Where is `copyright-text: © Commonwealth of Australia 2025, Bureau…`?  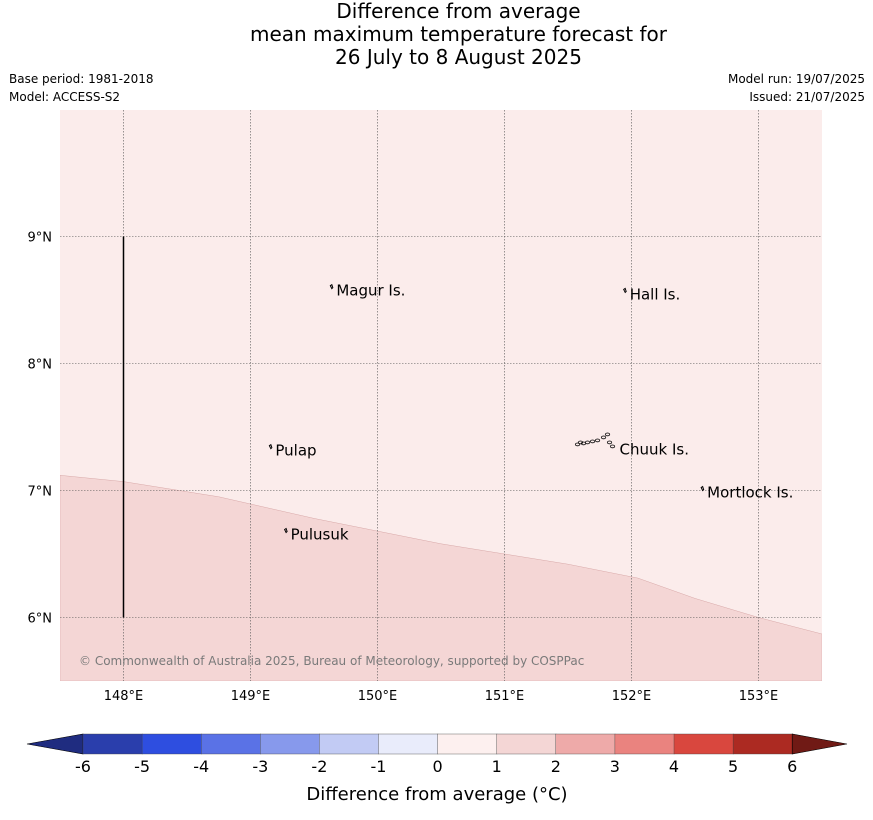 copyright-text: © Commonwealth of Australia 2025, Bureau… is located at coordinates (331, 661).